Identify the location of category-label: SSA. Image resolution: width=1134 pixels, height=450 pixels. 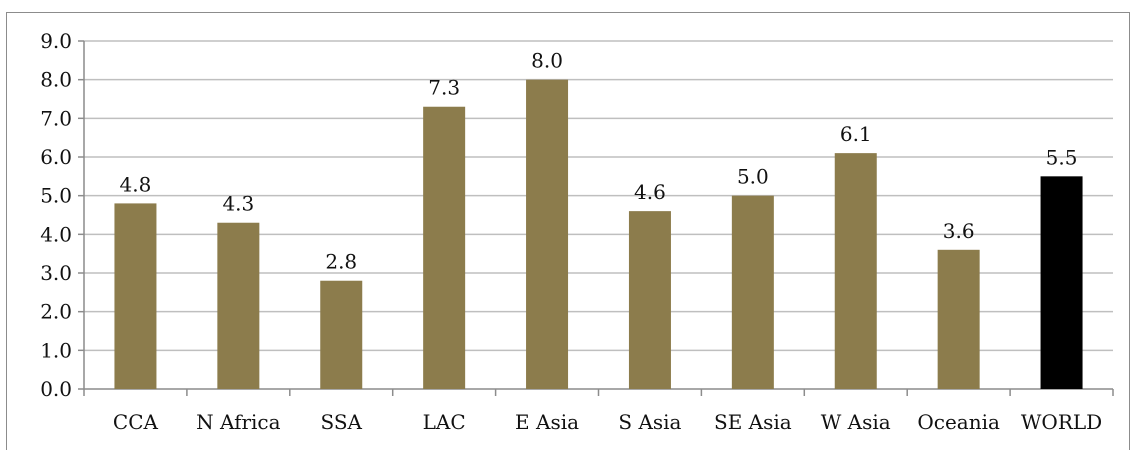
(342, 422).